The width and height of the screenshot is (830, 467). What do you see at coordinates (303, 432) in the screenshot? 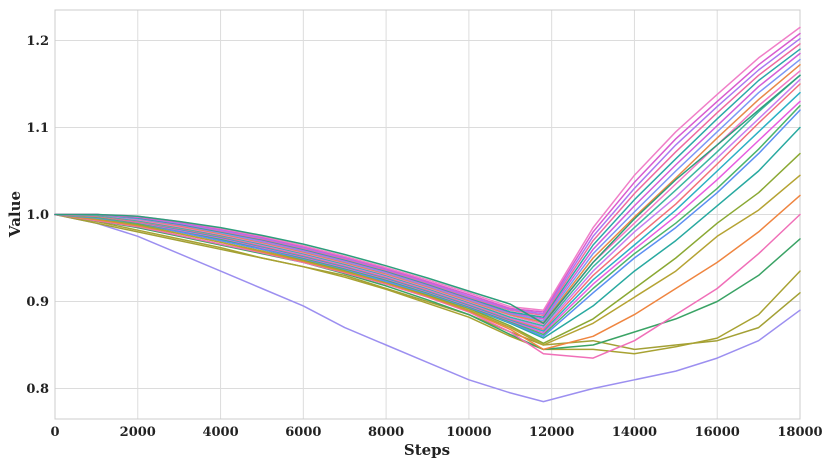
I see `x-tick-label: 6000` at bounding box center [303, 432].